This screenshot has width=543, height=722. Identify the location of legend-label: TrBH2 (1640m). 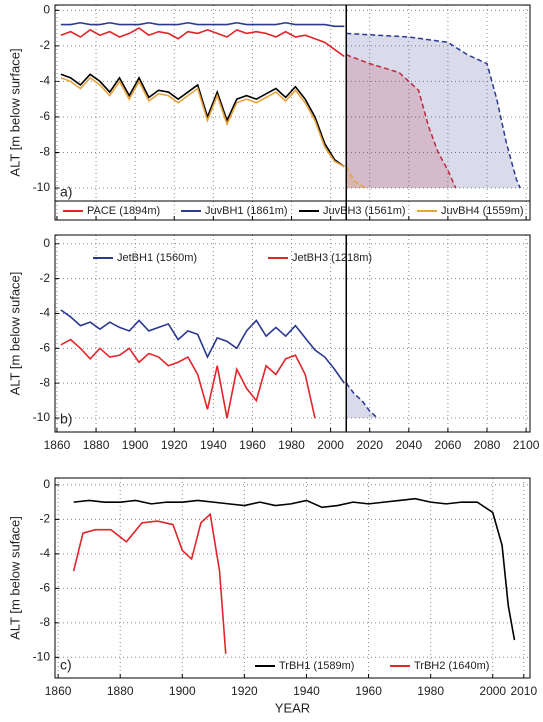
(451, 666).